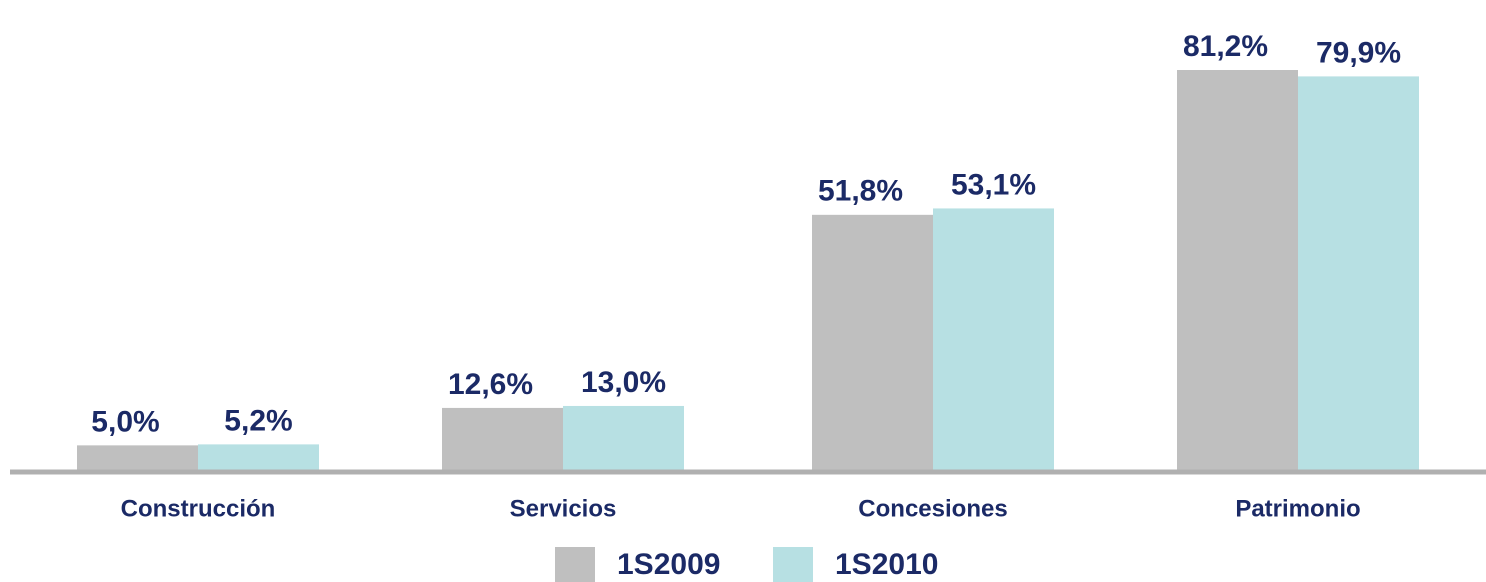  Describe the element at coordinates (1297, 508) in the screenshot. I see `category-label: Patrimonio` at that location.